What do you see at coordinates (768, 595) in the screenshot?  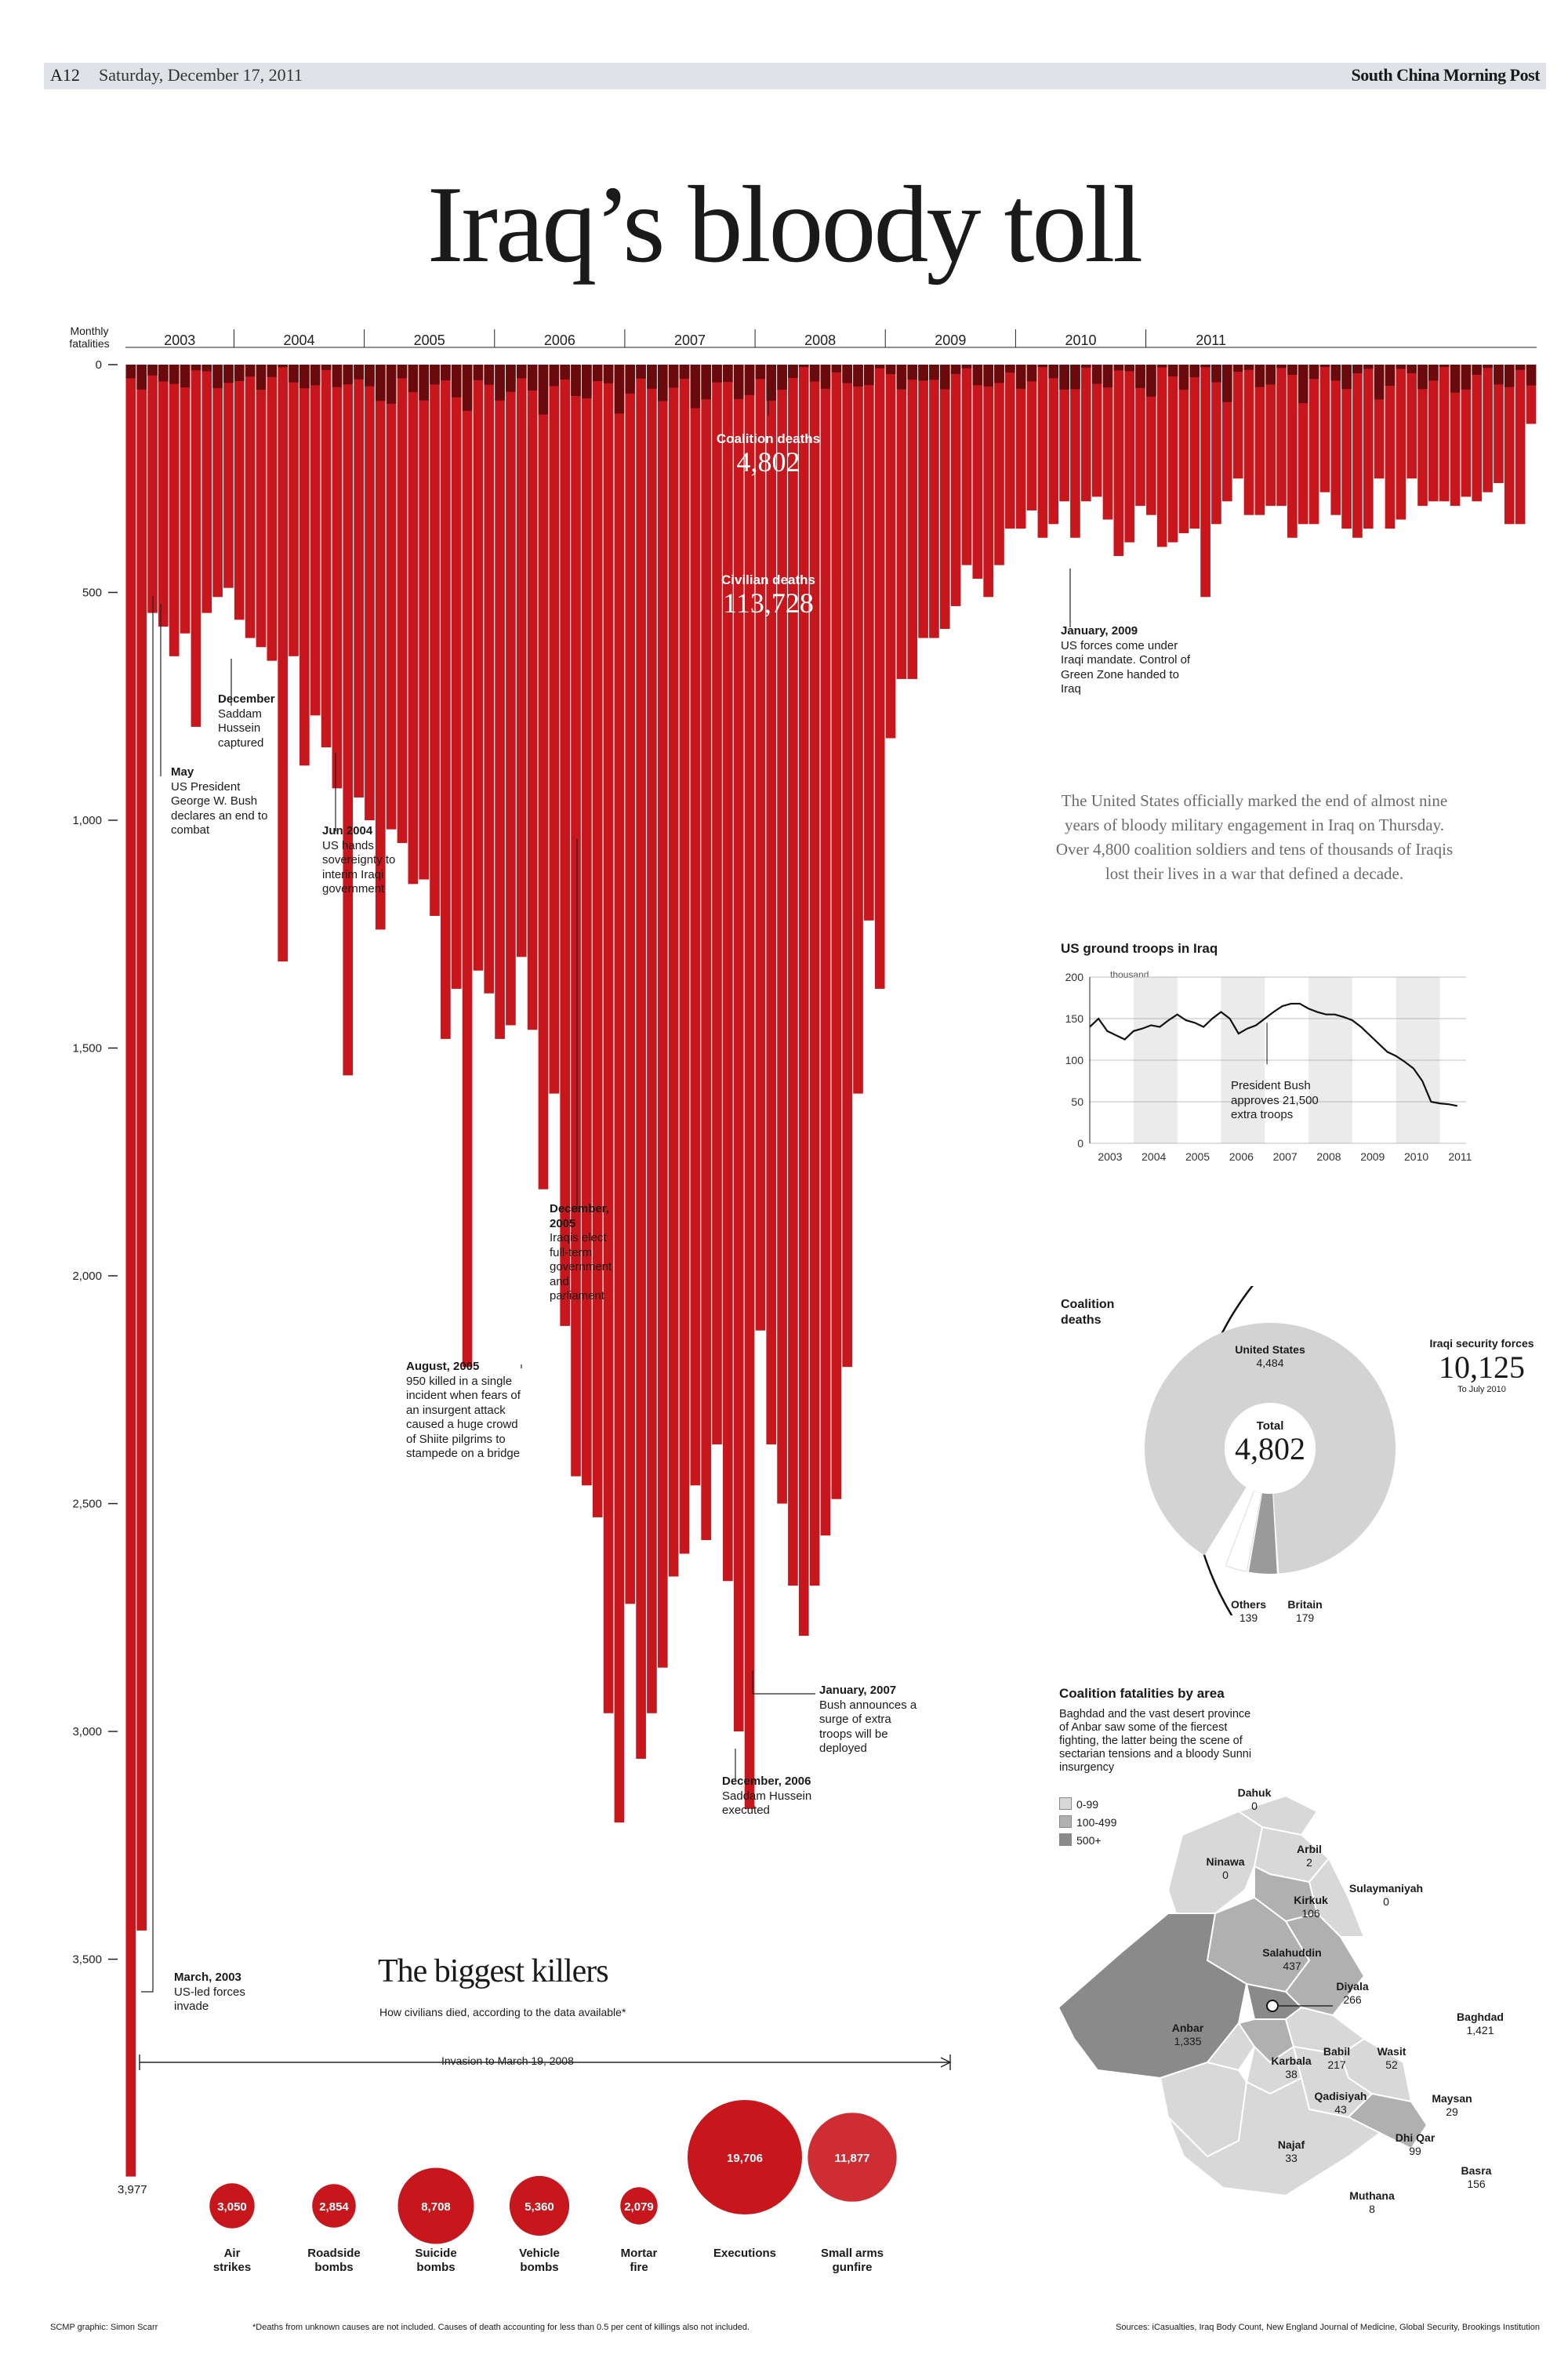 I see `civilian-total: Civilian deaths 113,728` at bounding box center [768, 595].